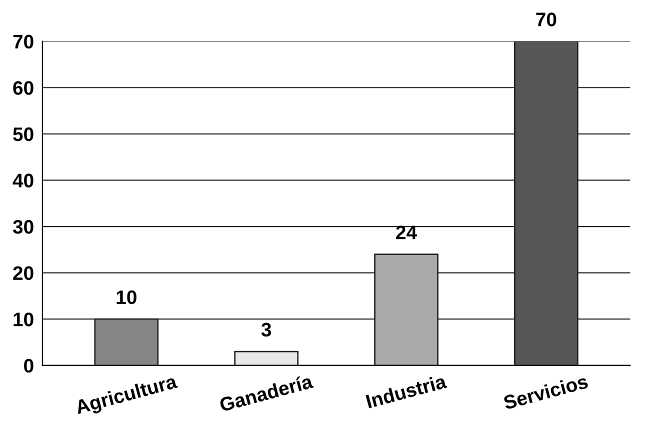 This screenshot has height=435, width=653. I want to click on y-tick-label: 40, so click(23, 181).